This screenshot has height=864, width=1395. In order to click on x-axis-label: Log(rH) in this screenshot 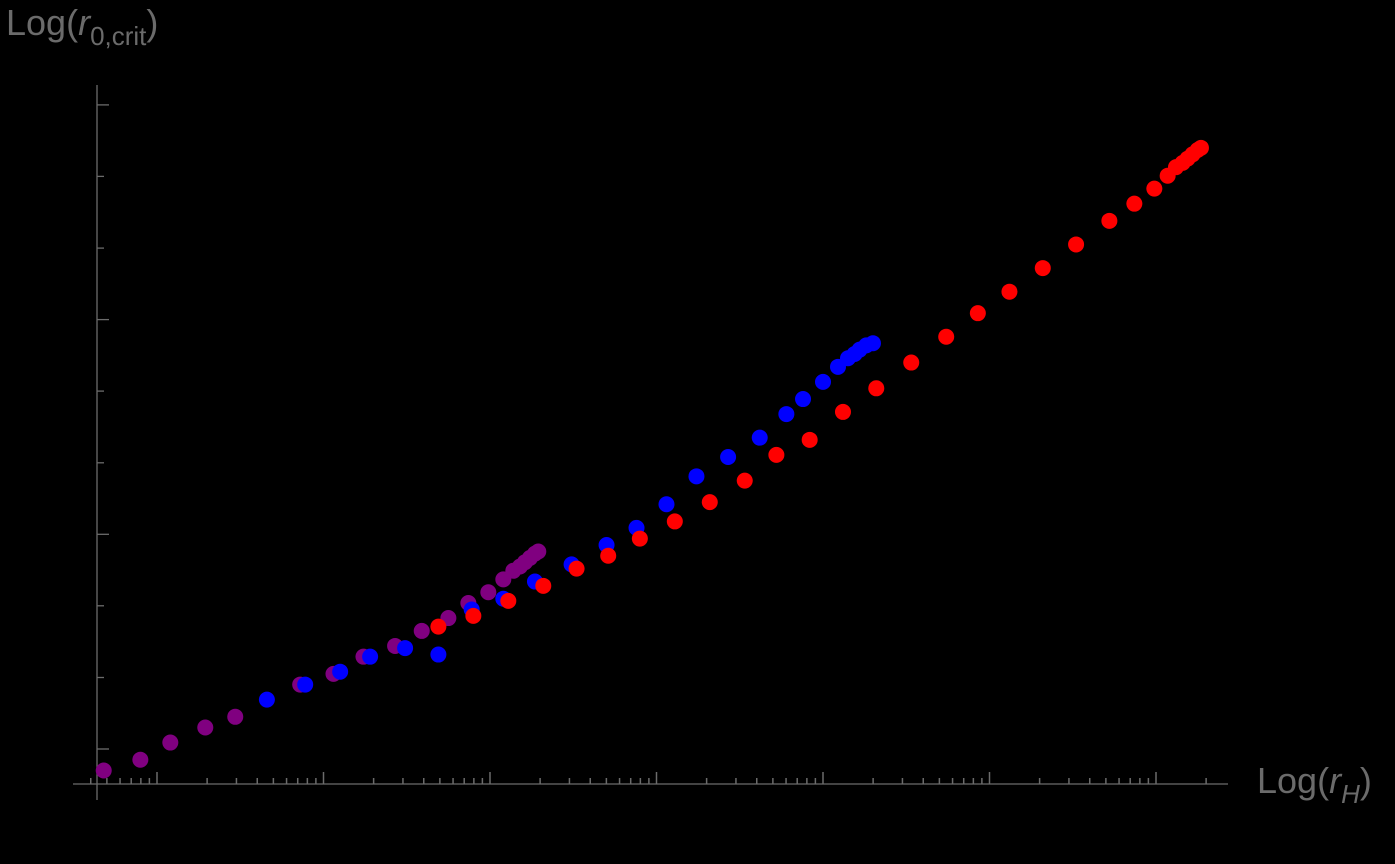, I will do `click(1314, 784)`.